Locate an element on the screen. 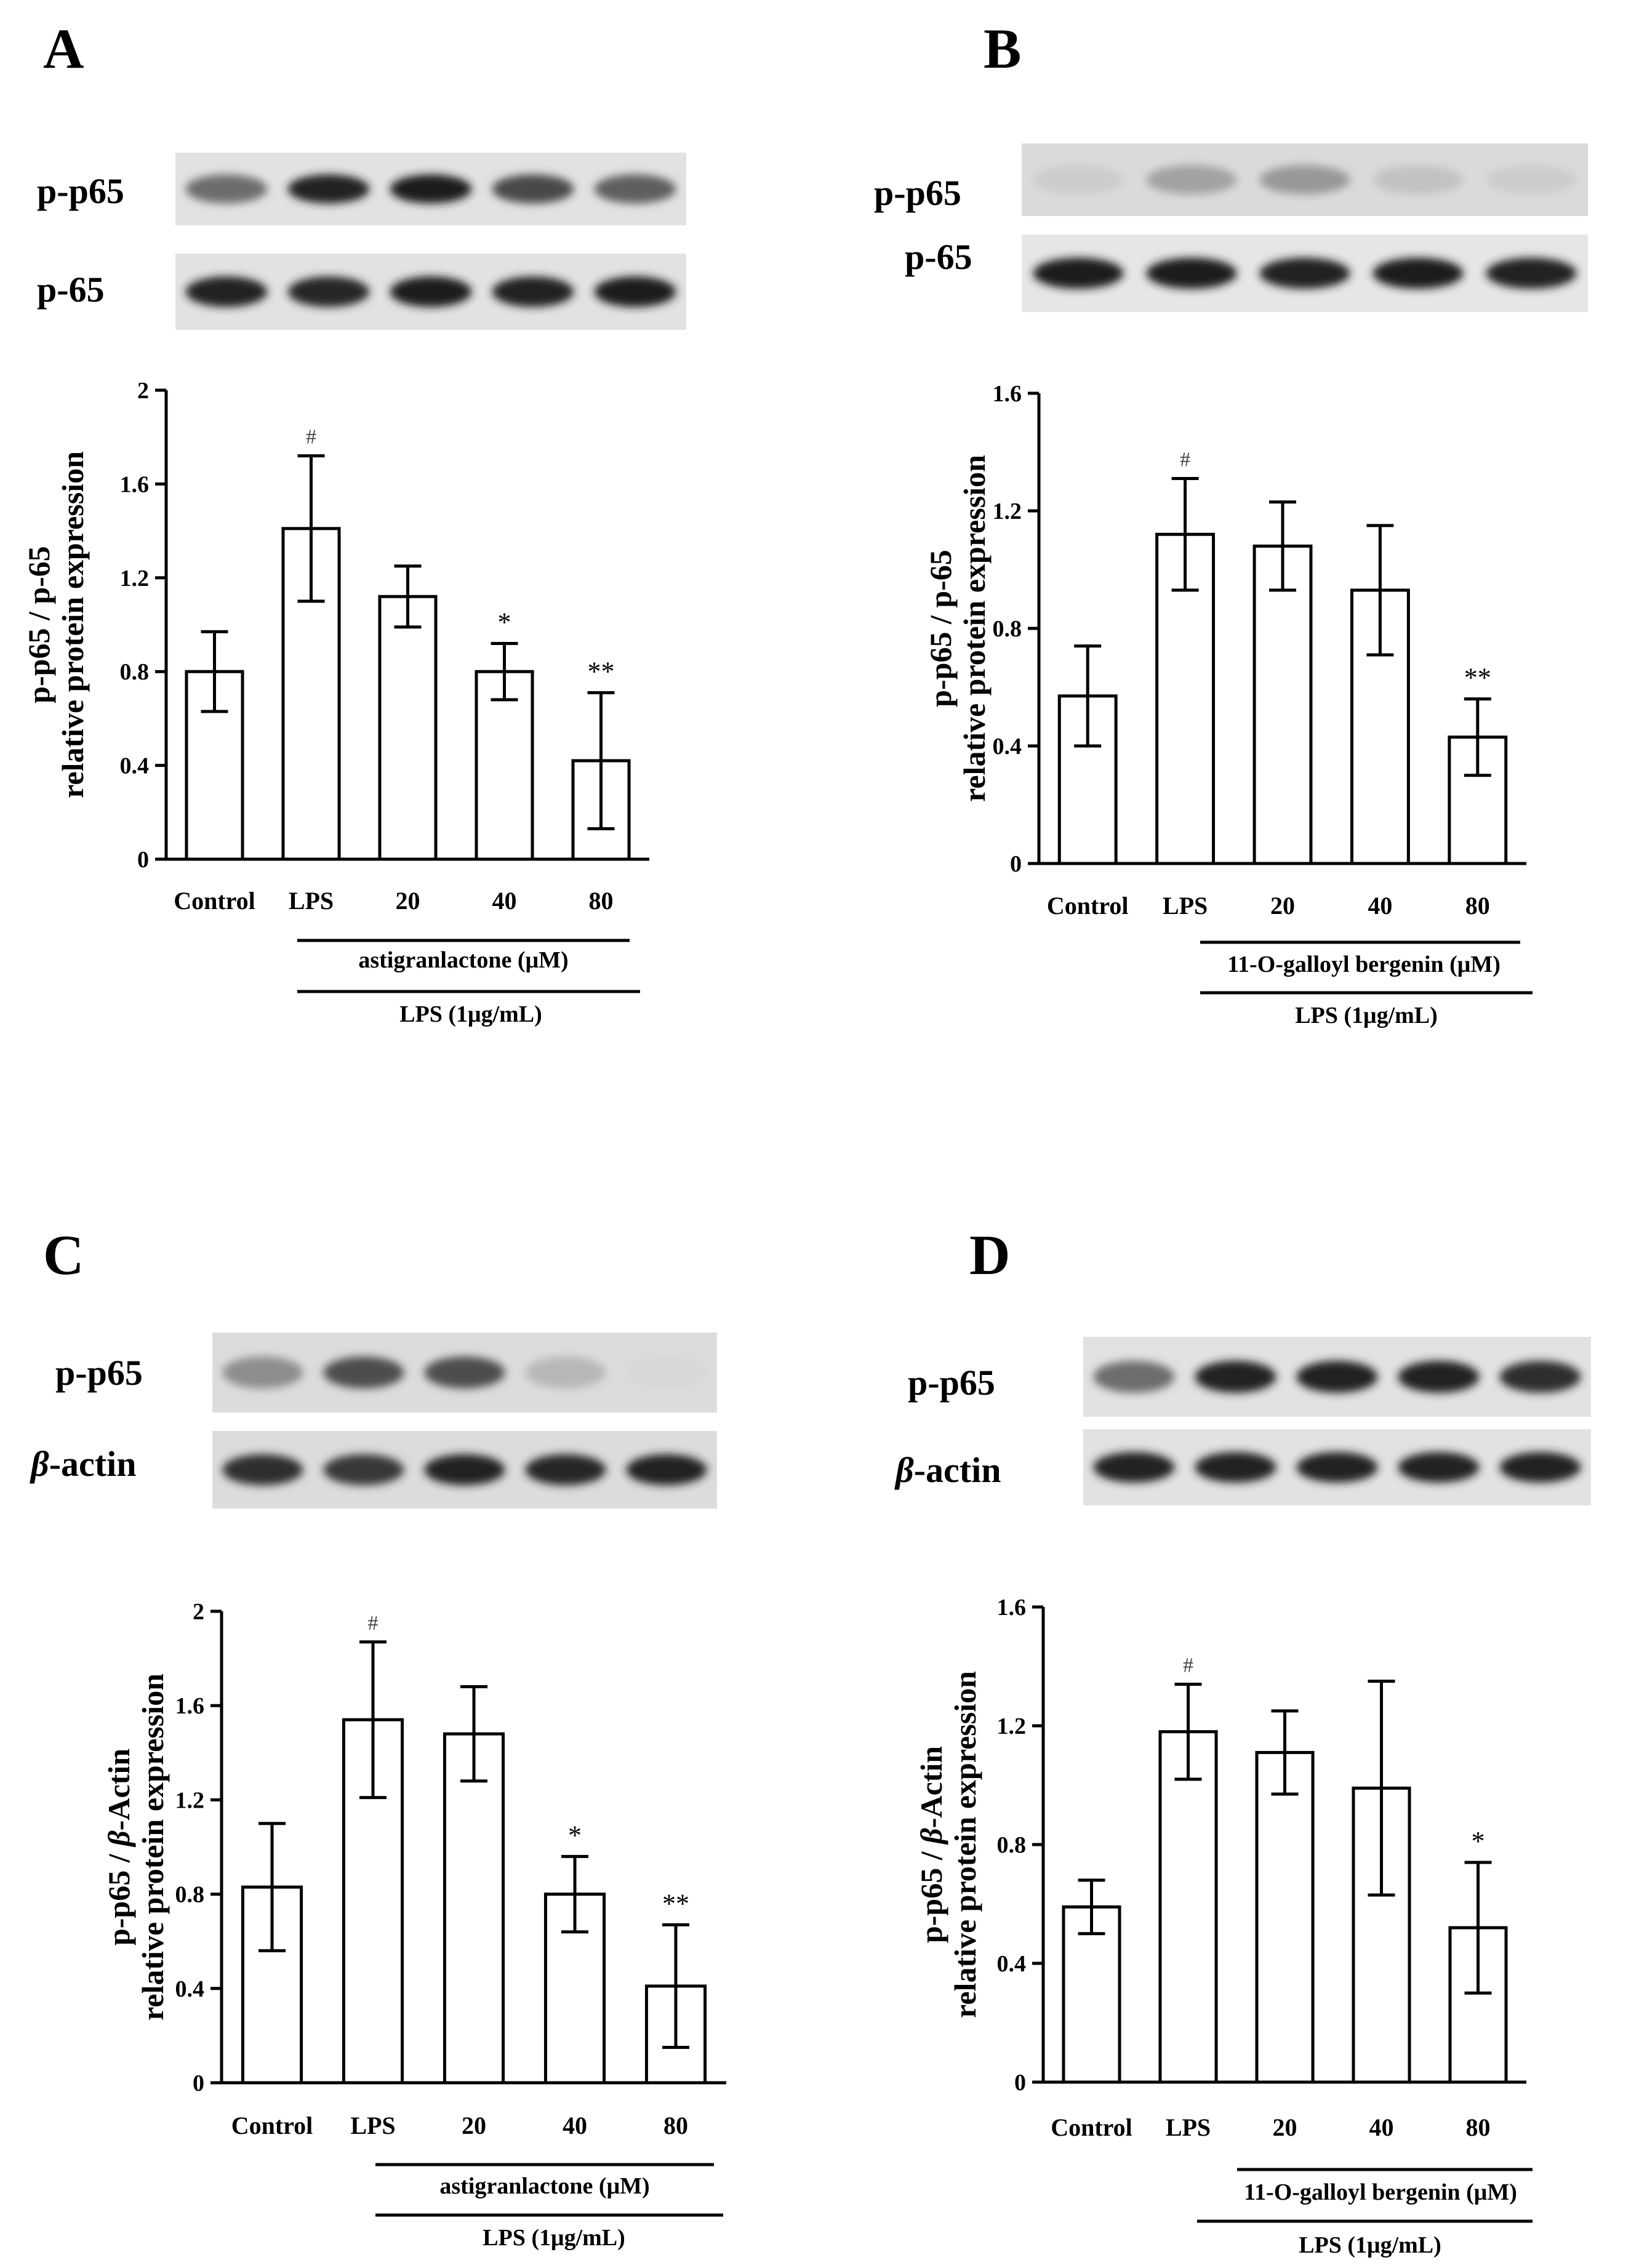 The image size is (1639, 2268). x-category-label: LPS is located at coordinates (1188, 2127).